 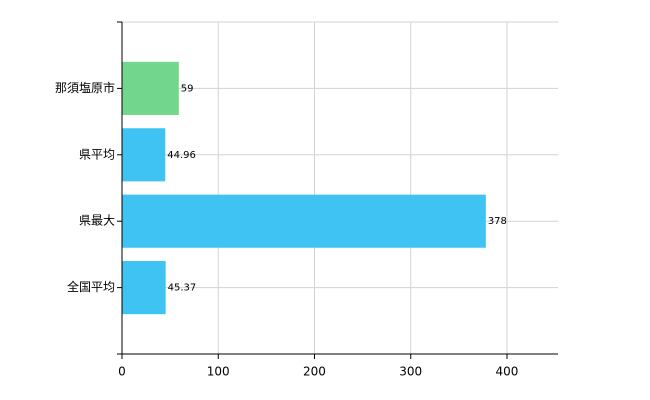 I want to click on value-label: 44.96, so click(x=181, y=155).